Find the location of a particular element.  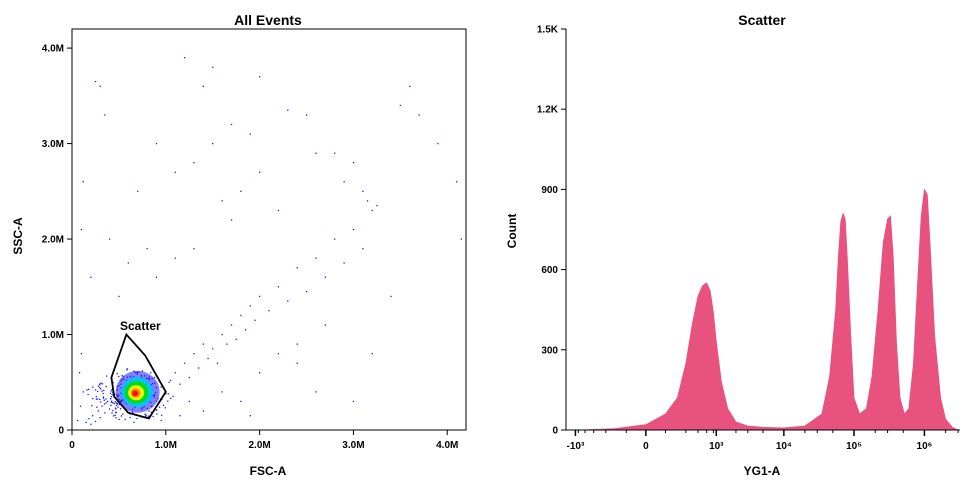

scatter-gate is located at coordinates (138, 376).